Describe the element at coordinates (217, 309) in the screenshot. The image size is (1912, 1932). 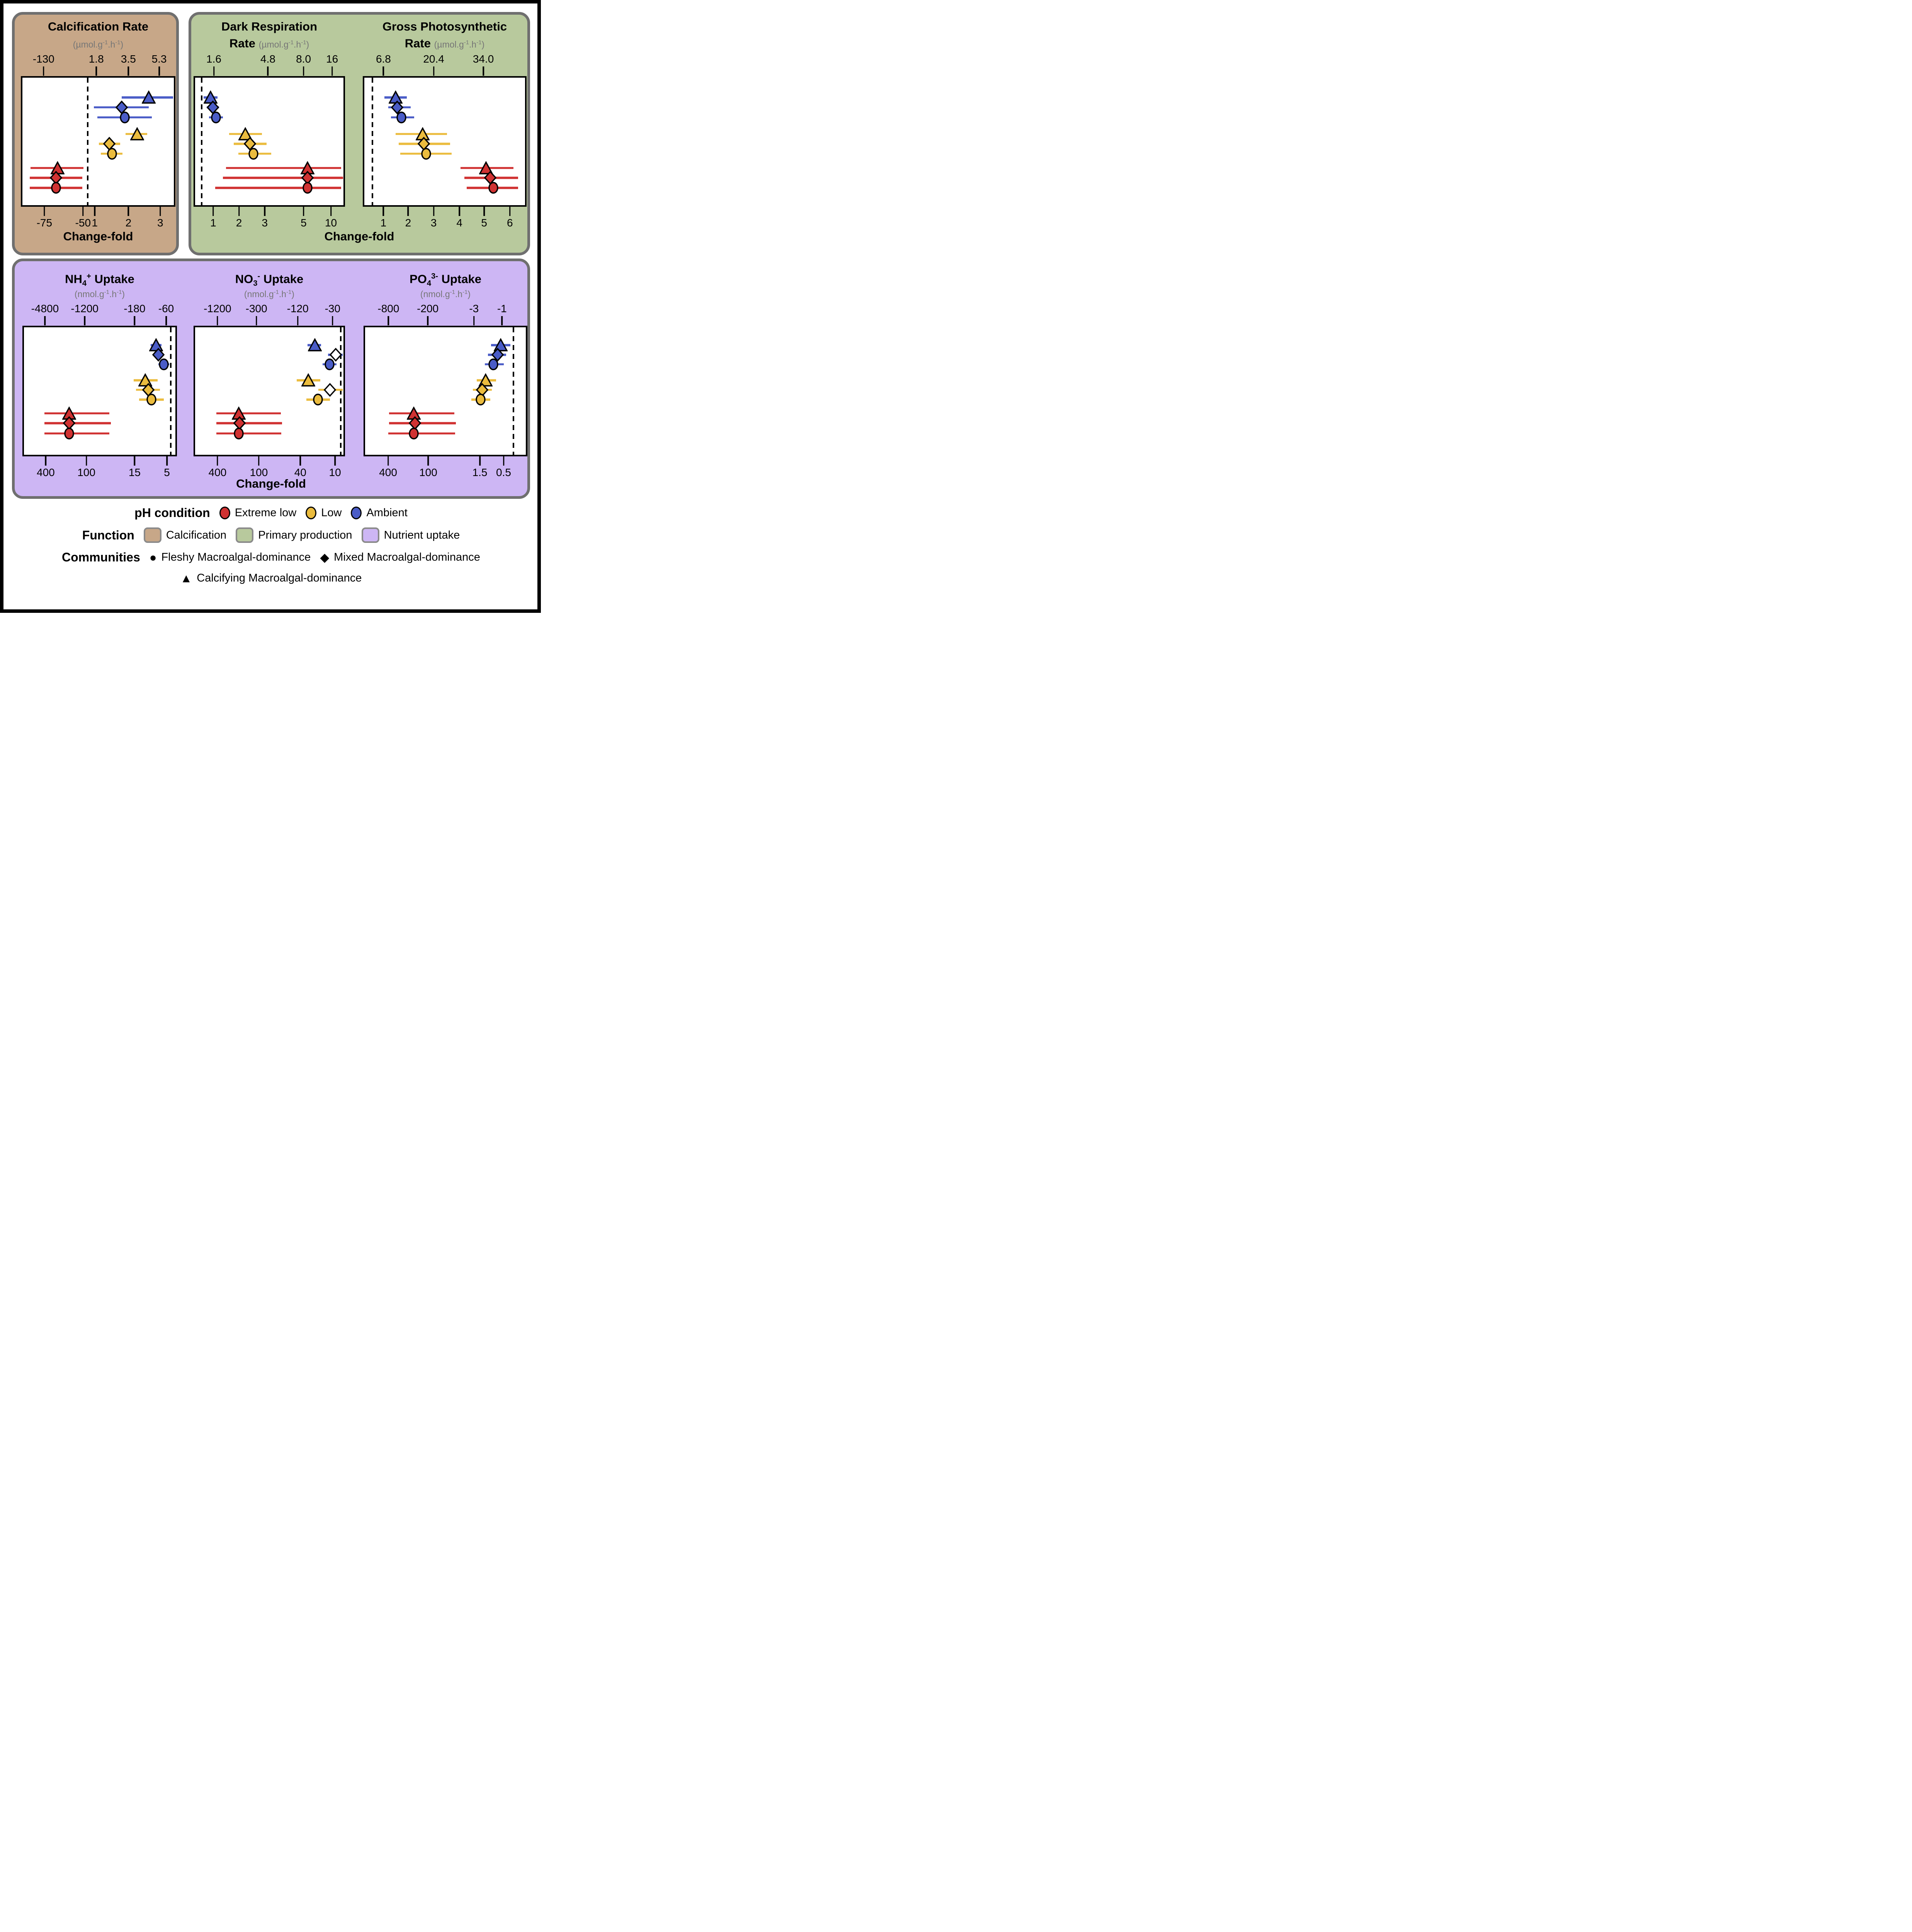
I see `axis-tick-label: -1200` at that location.